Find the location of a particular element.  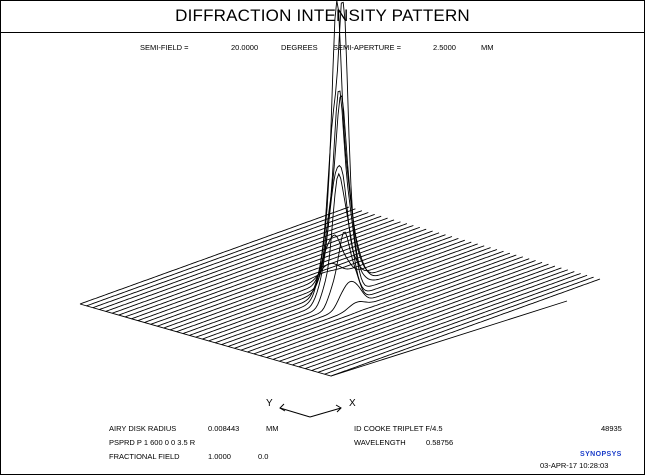

fractional-field-value-1: 1.0000 is located at coordinates (219, 456).